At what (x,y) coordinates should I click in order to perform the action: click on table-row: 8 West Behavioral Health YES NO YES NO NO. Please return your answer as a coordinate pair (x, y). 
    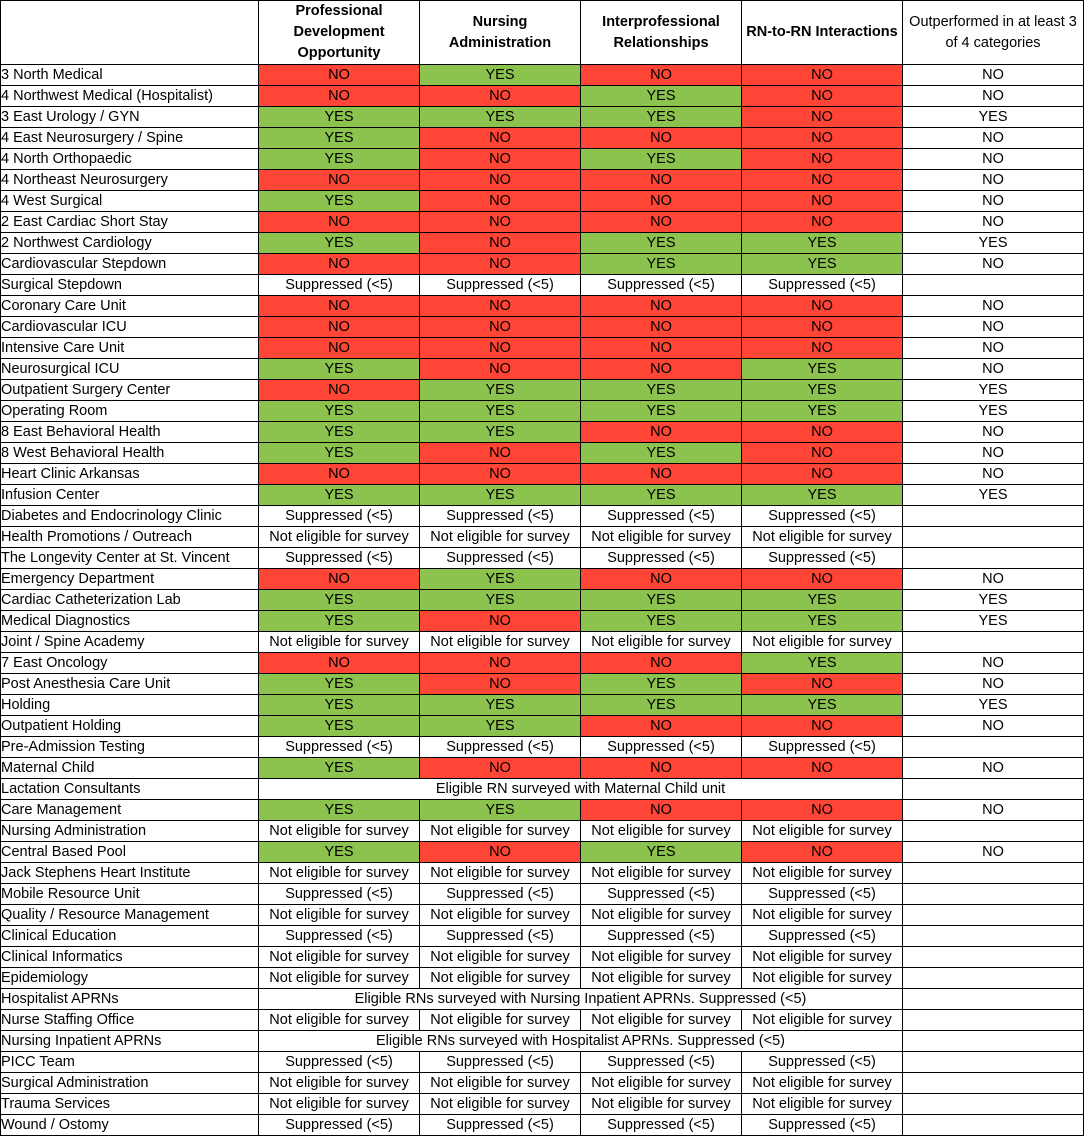
    Looking at the image, I should click on (542, 453).